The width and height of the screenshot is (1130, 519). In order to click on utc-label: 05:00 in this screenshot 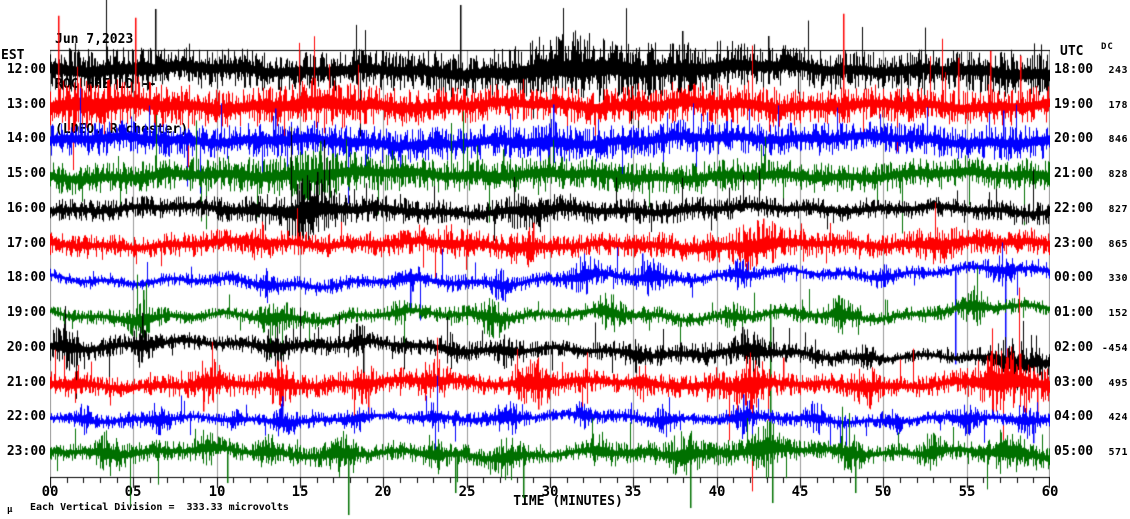, I will do `click(1074, 451)`.